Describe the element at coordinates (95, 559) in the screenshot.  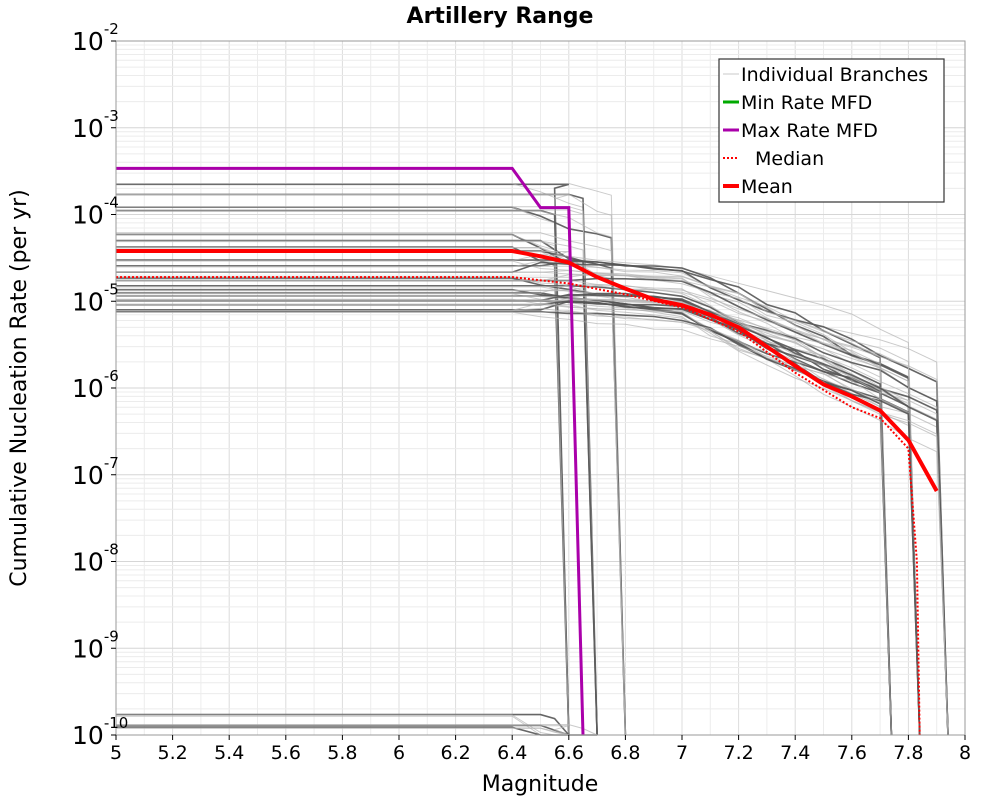
I see `y-tick-label: 10⁻⁸` at that location.